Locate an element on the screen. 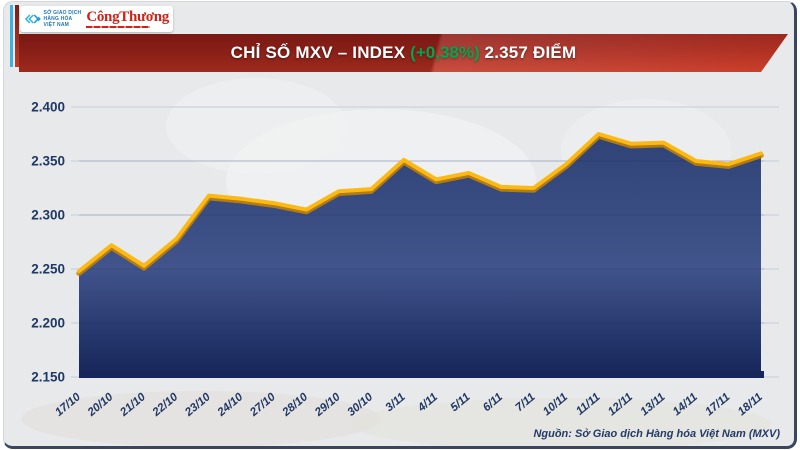 This screenshot has width=800, height=450. mxv-chevrons-icon is located at coordinates (32, 19).